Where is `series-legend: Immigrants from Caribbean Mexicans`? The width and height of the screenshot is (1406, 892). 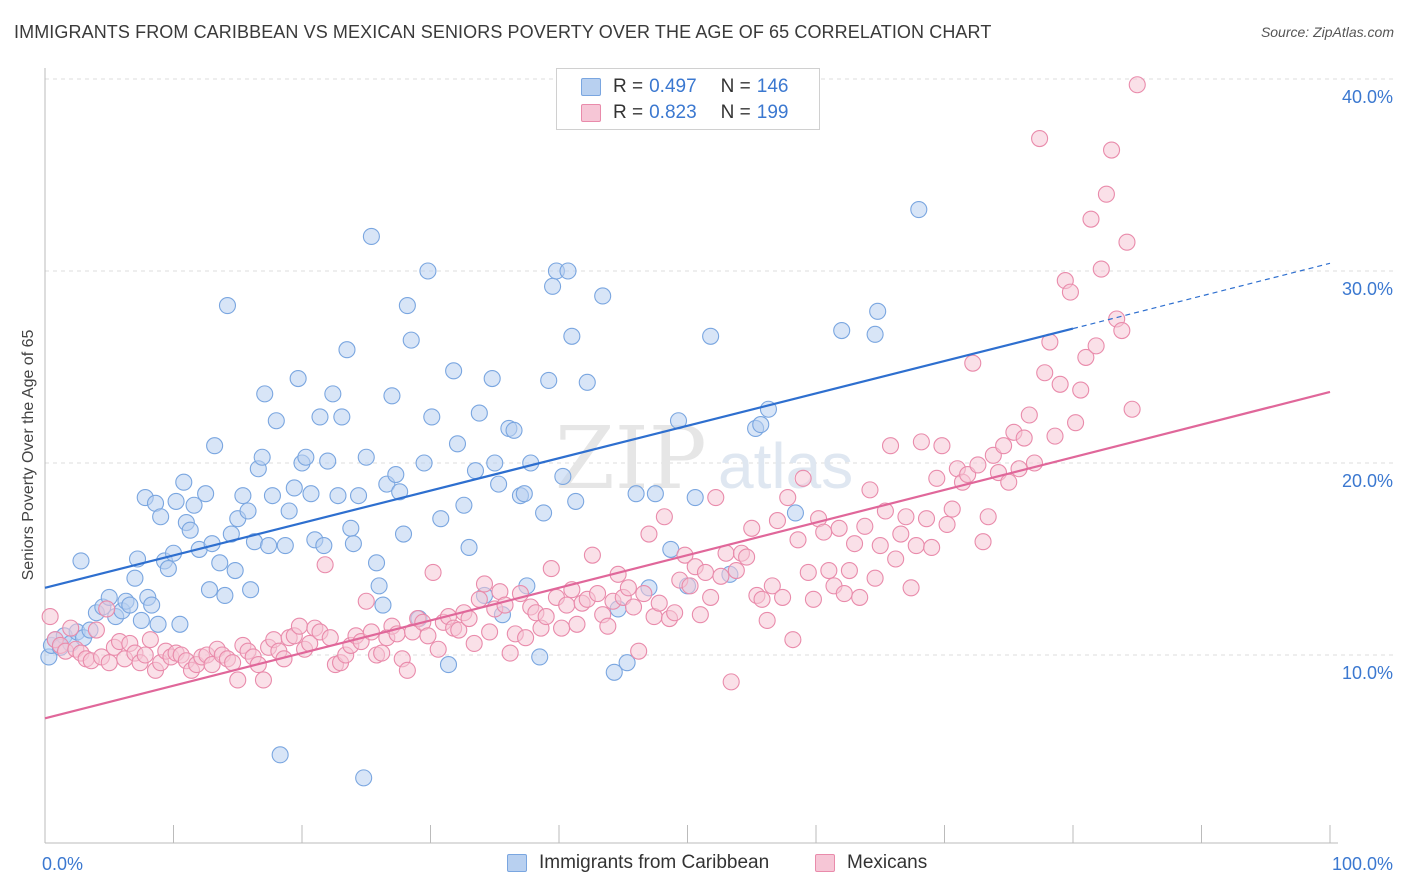 series-legend: Immigrants from Caribbean Mexicans is located at coordinates (703, 865).